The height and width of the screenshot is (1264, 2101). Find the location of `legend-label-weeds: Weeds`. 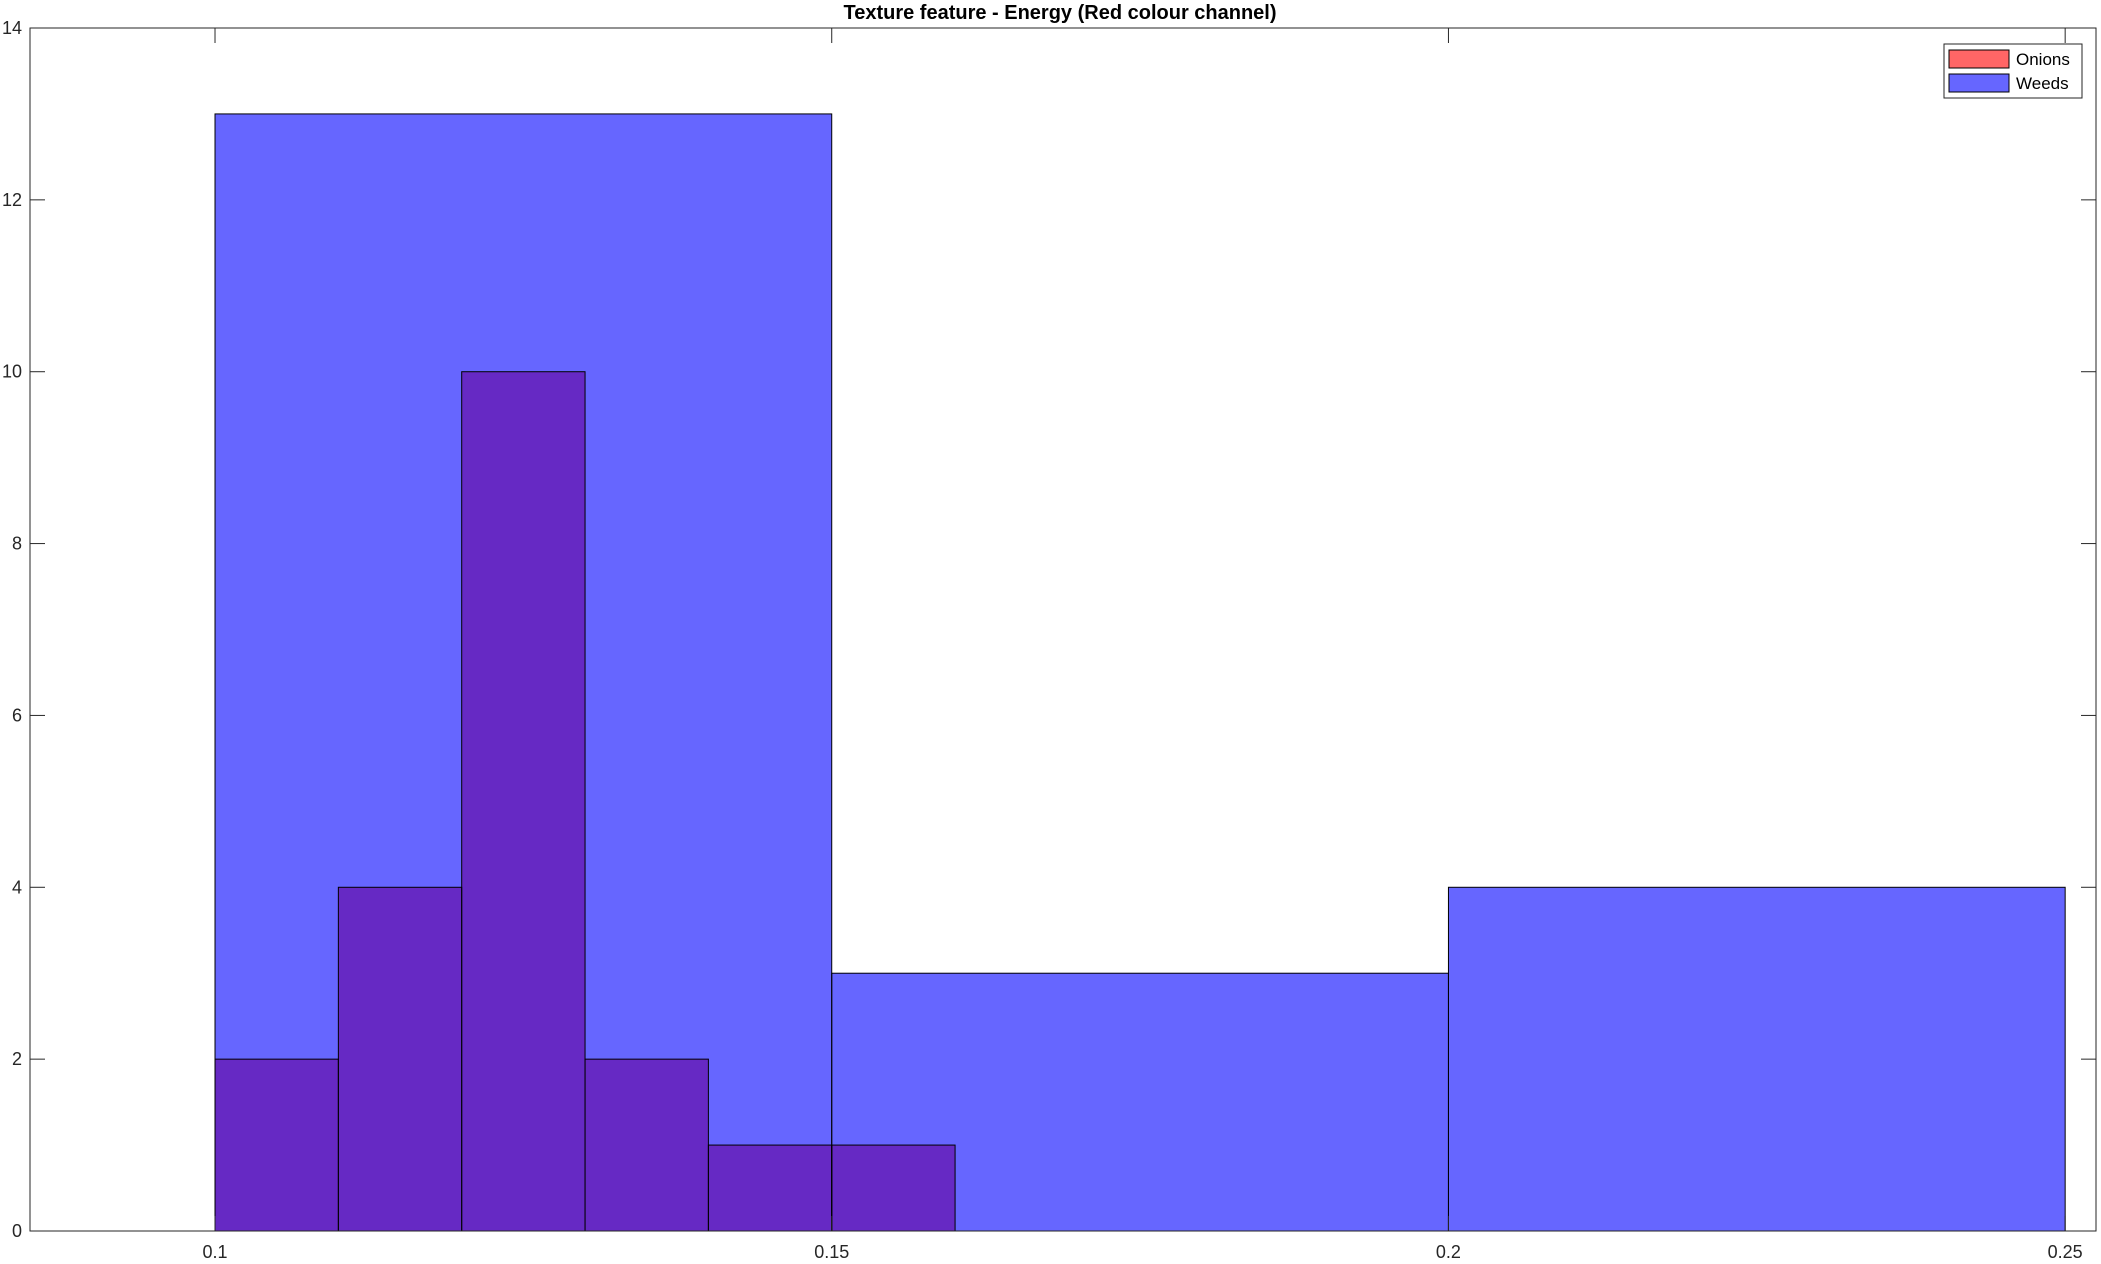

legend-label-weeds: Weeds is located at coordinates (2042, 83).